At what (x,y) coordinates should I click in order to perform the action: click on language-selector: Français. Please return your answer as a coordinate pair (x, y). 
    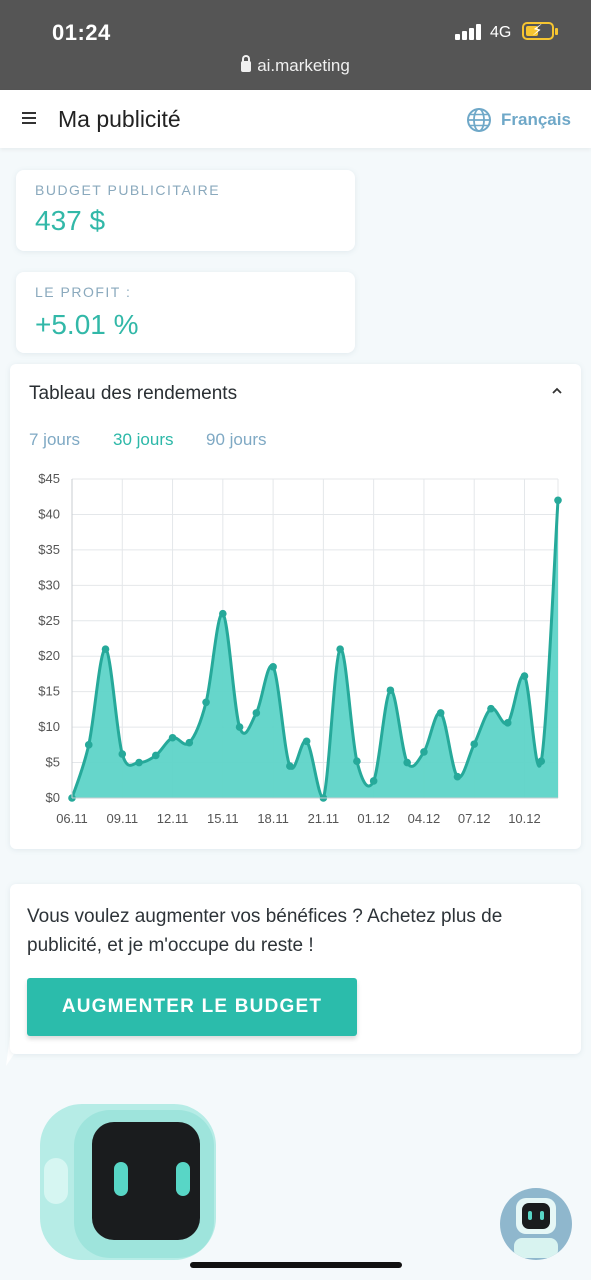
    Looking at the image, I should click on (536, 119).